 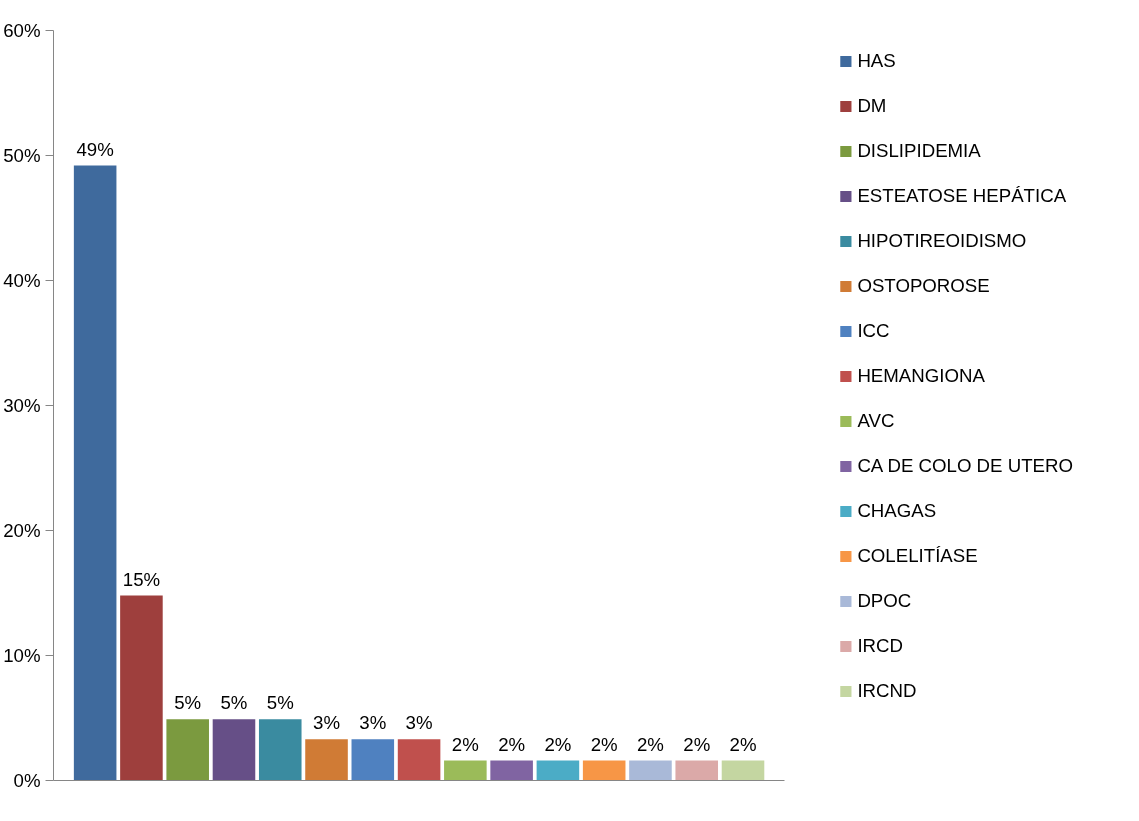 What do you see at coordinates (917, 556) in the screenshot?
I see `legend-label: COLELITÍASE` at bounding box center [917, 556].